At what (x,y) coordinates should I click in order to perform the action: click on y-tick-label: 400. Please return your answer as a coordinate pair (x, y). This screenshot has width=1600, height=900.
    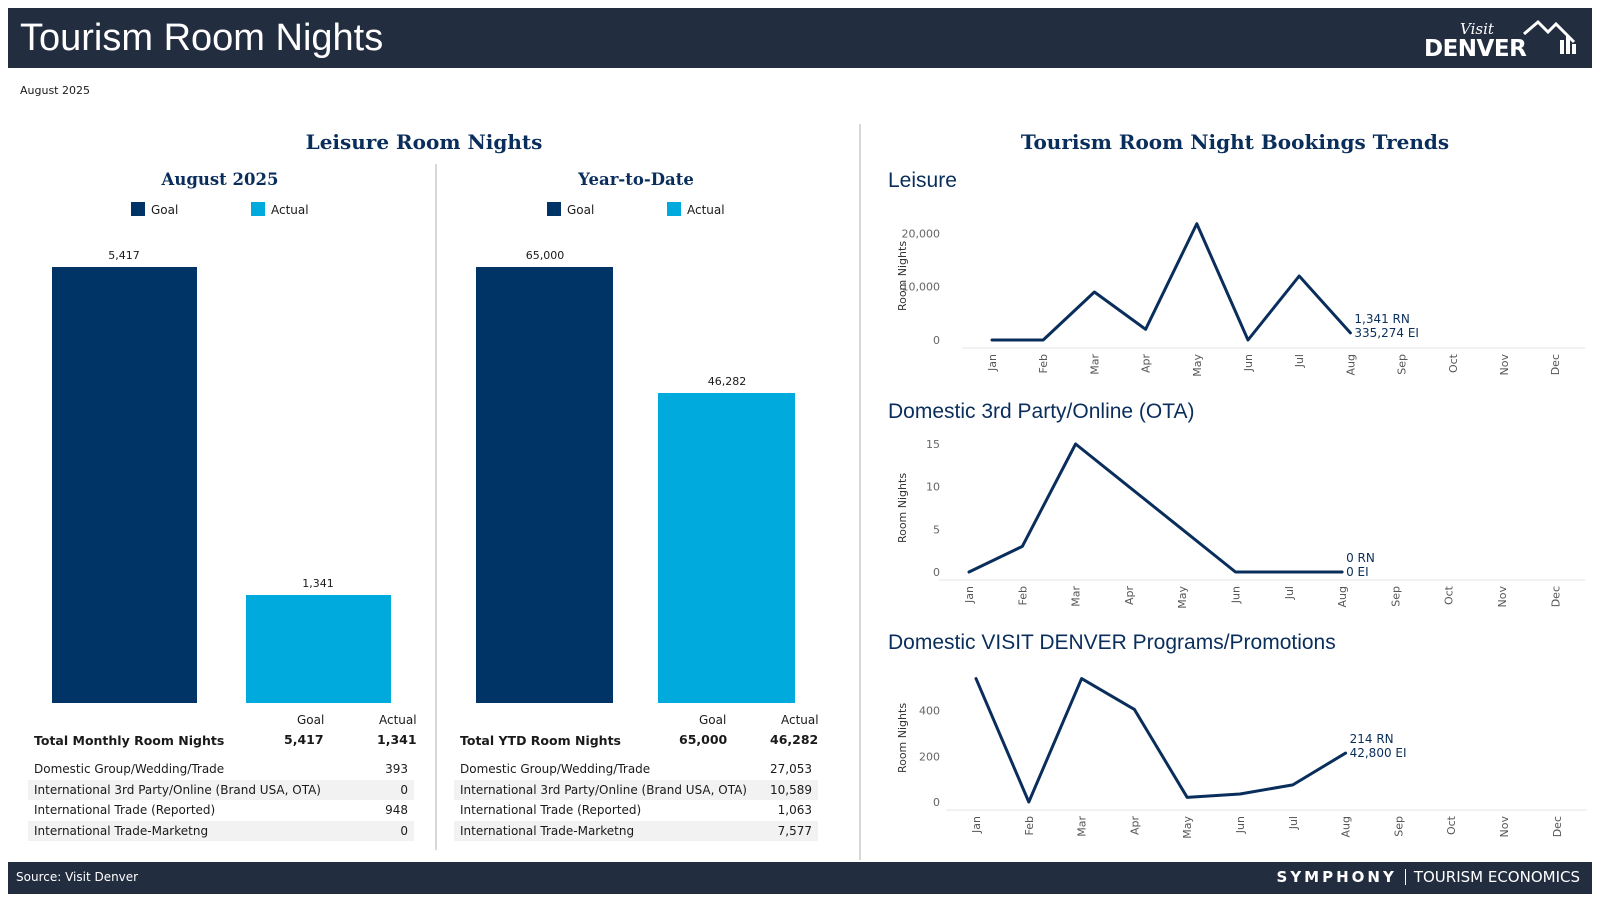
    Looking at the image, I should click on (929, 711).